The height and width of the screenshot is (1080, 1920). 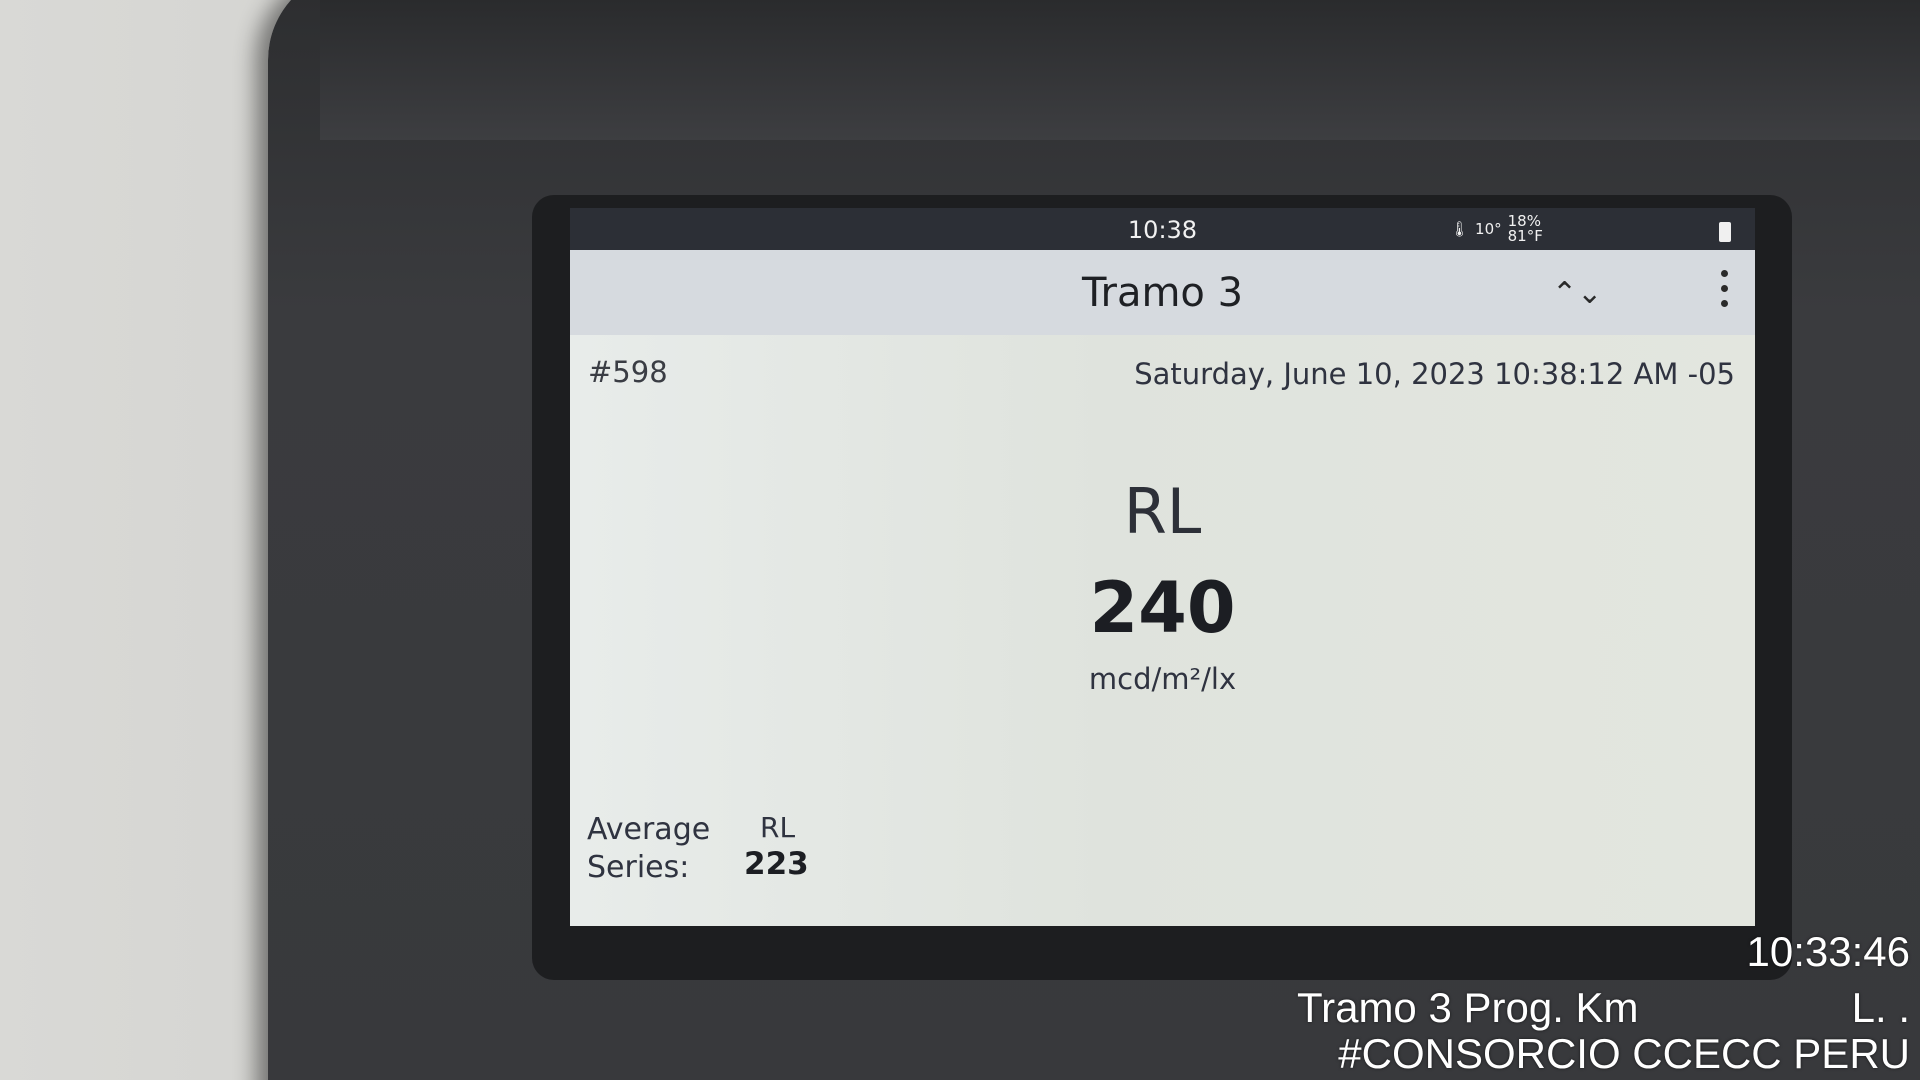 I want to click on status-humidity: 18%, so click(x=1524, y=221).